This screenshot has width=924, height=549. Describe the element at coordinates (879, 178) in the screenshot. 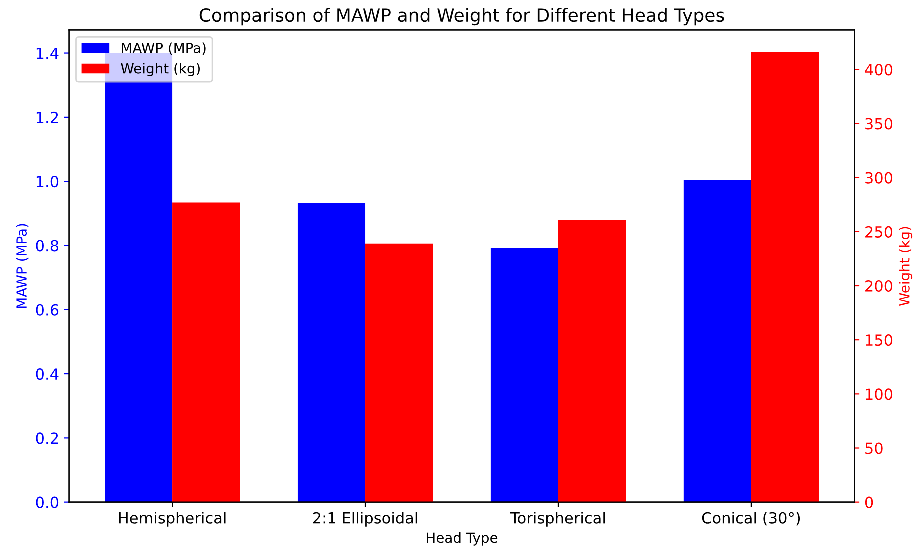

I see `y2-tick-label: 300` at that location.